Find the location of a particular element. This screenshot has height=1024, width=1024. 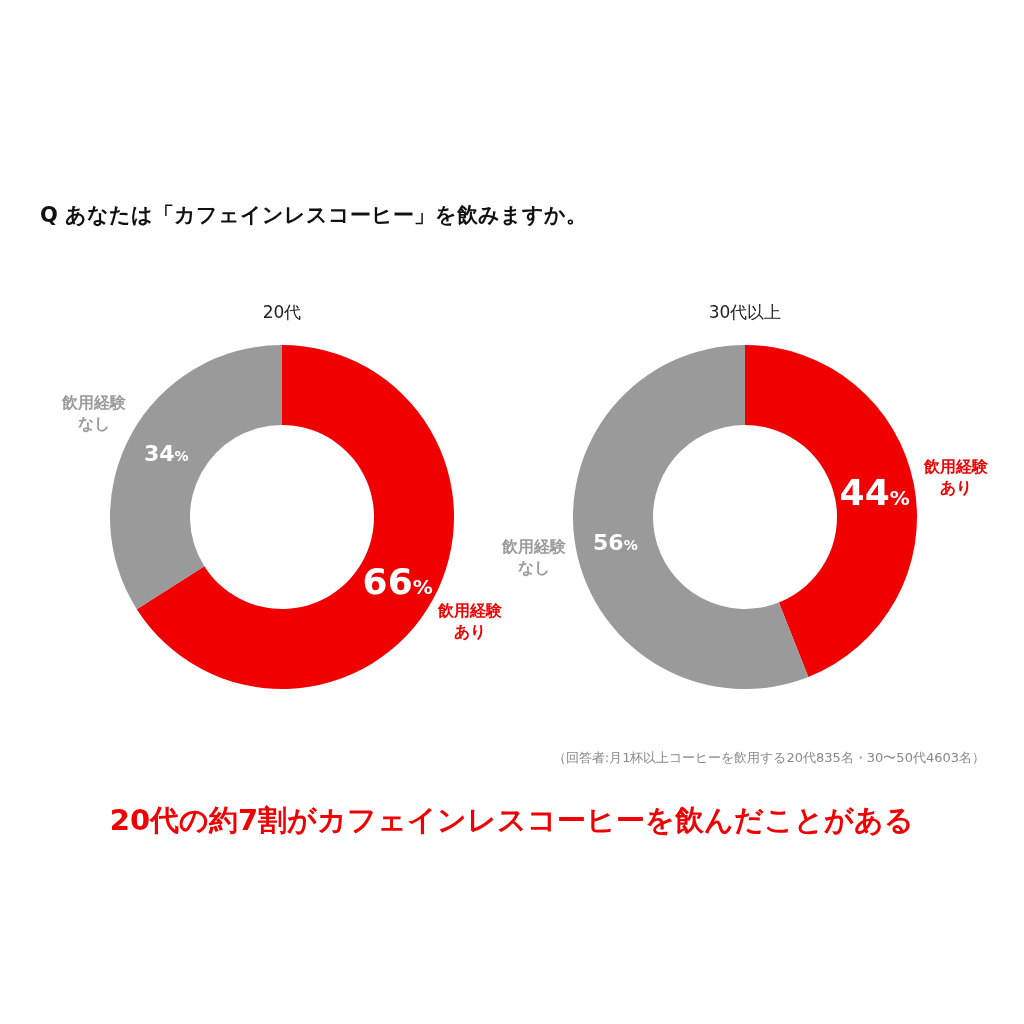

text: Q あなたは「カフェインレスコーヒー」を飲みますか。 is located at coordinates (314, 215).